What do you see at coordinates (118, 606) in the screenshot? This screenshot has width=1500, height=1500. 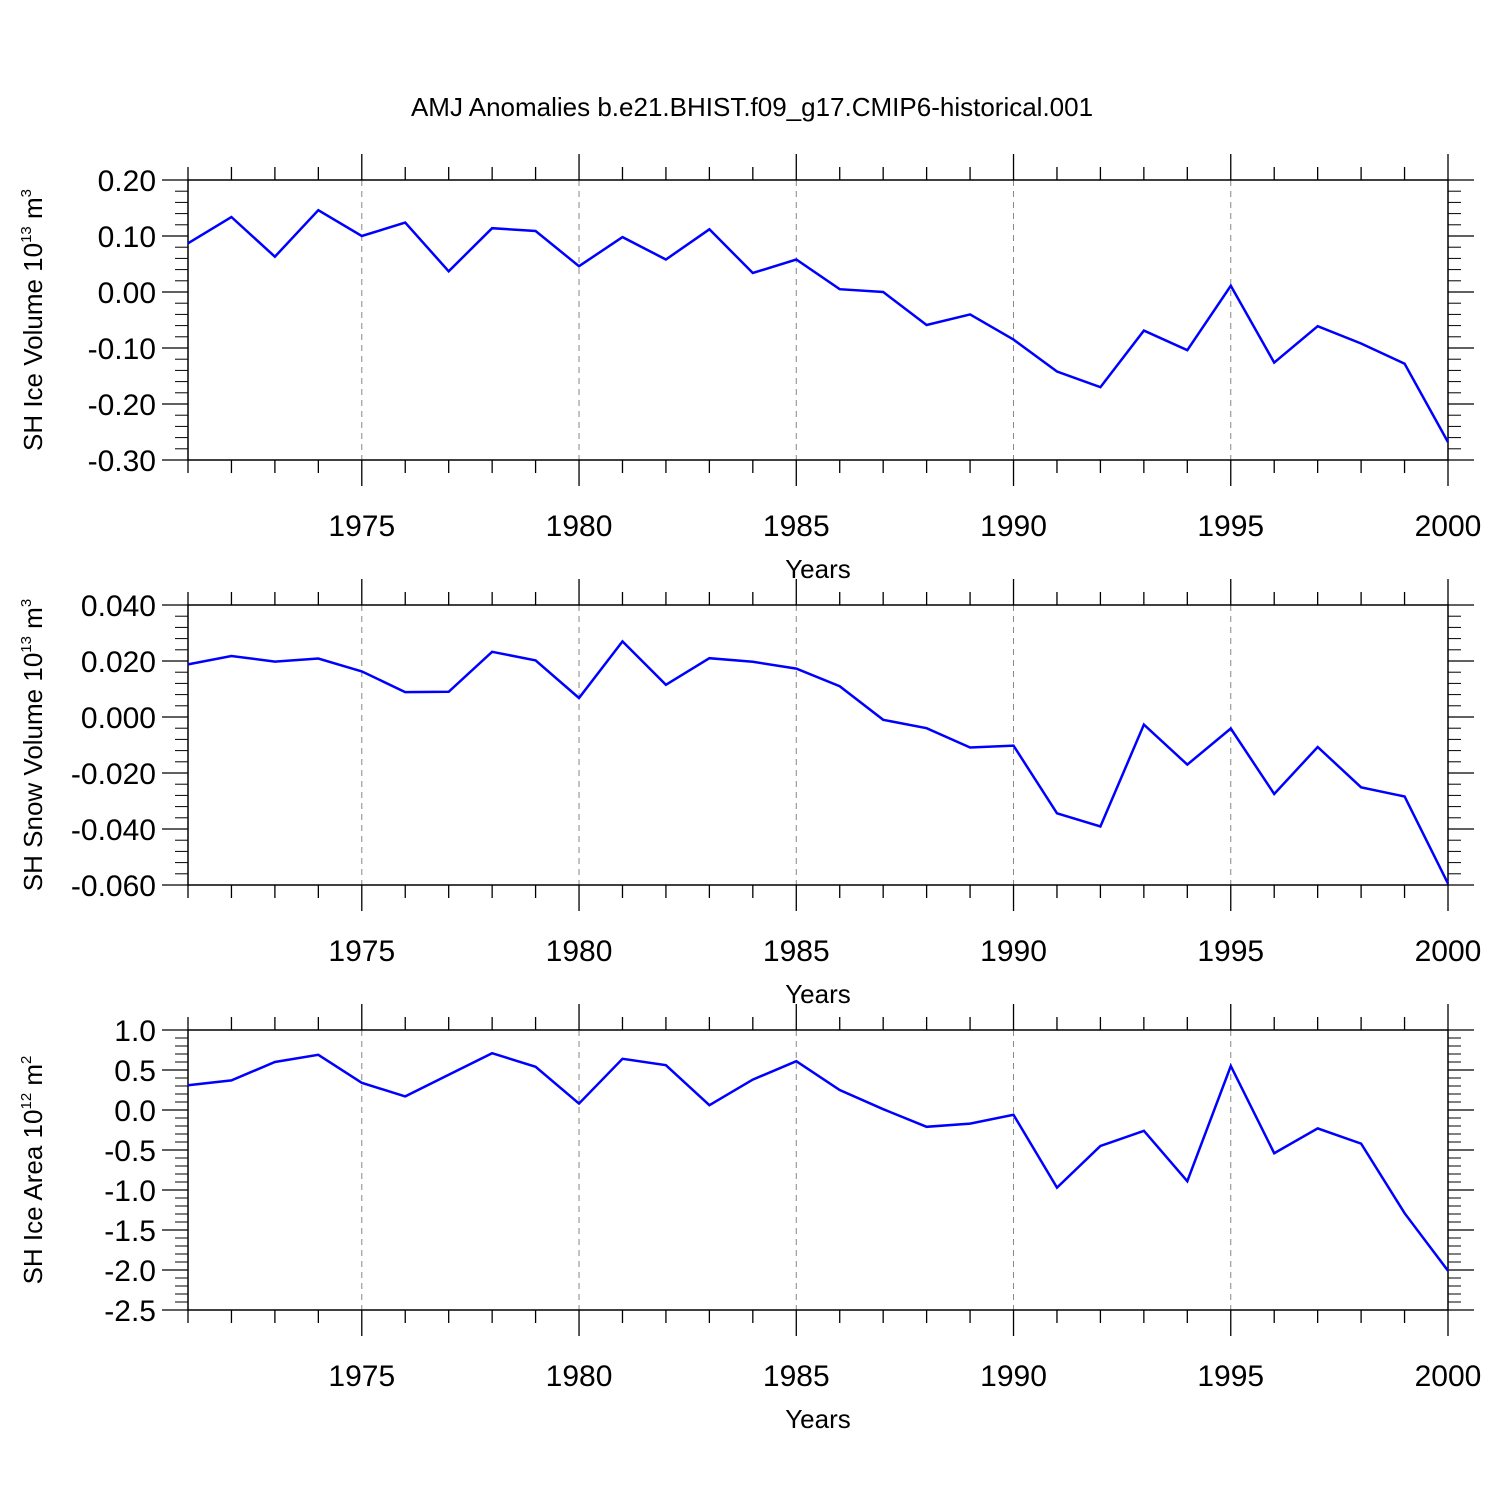 I see `y-tick-label: 0.040` at bounding box center [118, 606].